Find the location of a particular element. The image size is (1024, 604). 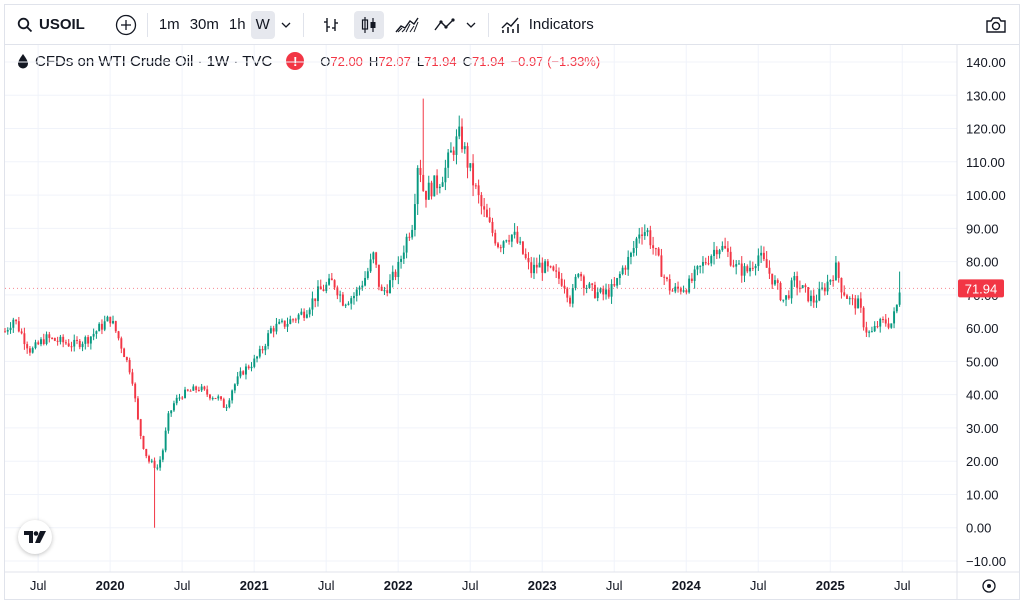

area-chart-icon is located at coordinates (407, 24).